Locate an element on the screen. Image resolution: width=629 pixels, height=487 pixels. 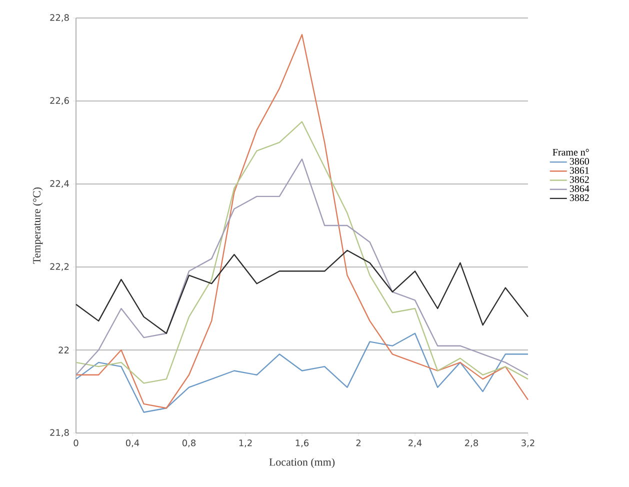
y-tick-label: 22 is located at coordinates (63, 350).